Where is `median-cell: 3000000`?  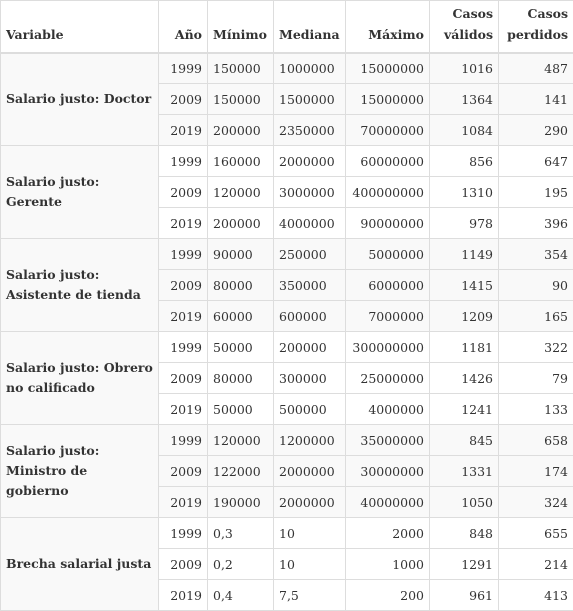 median-cell: 3000000 is located at coordinates (309, 192).